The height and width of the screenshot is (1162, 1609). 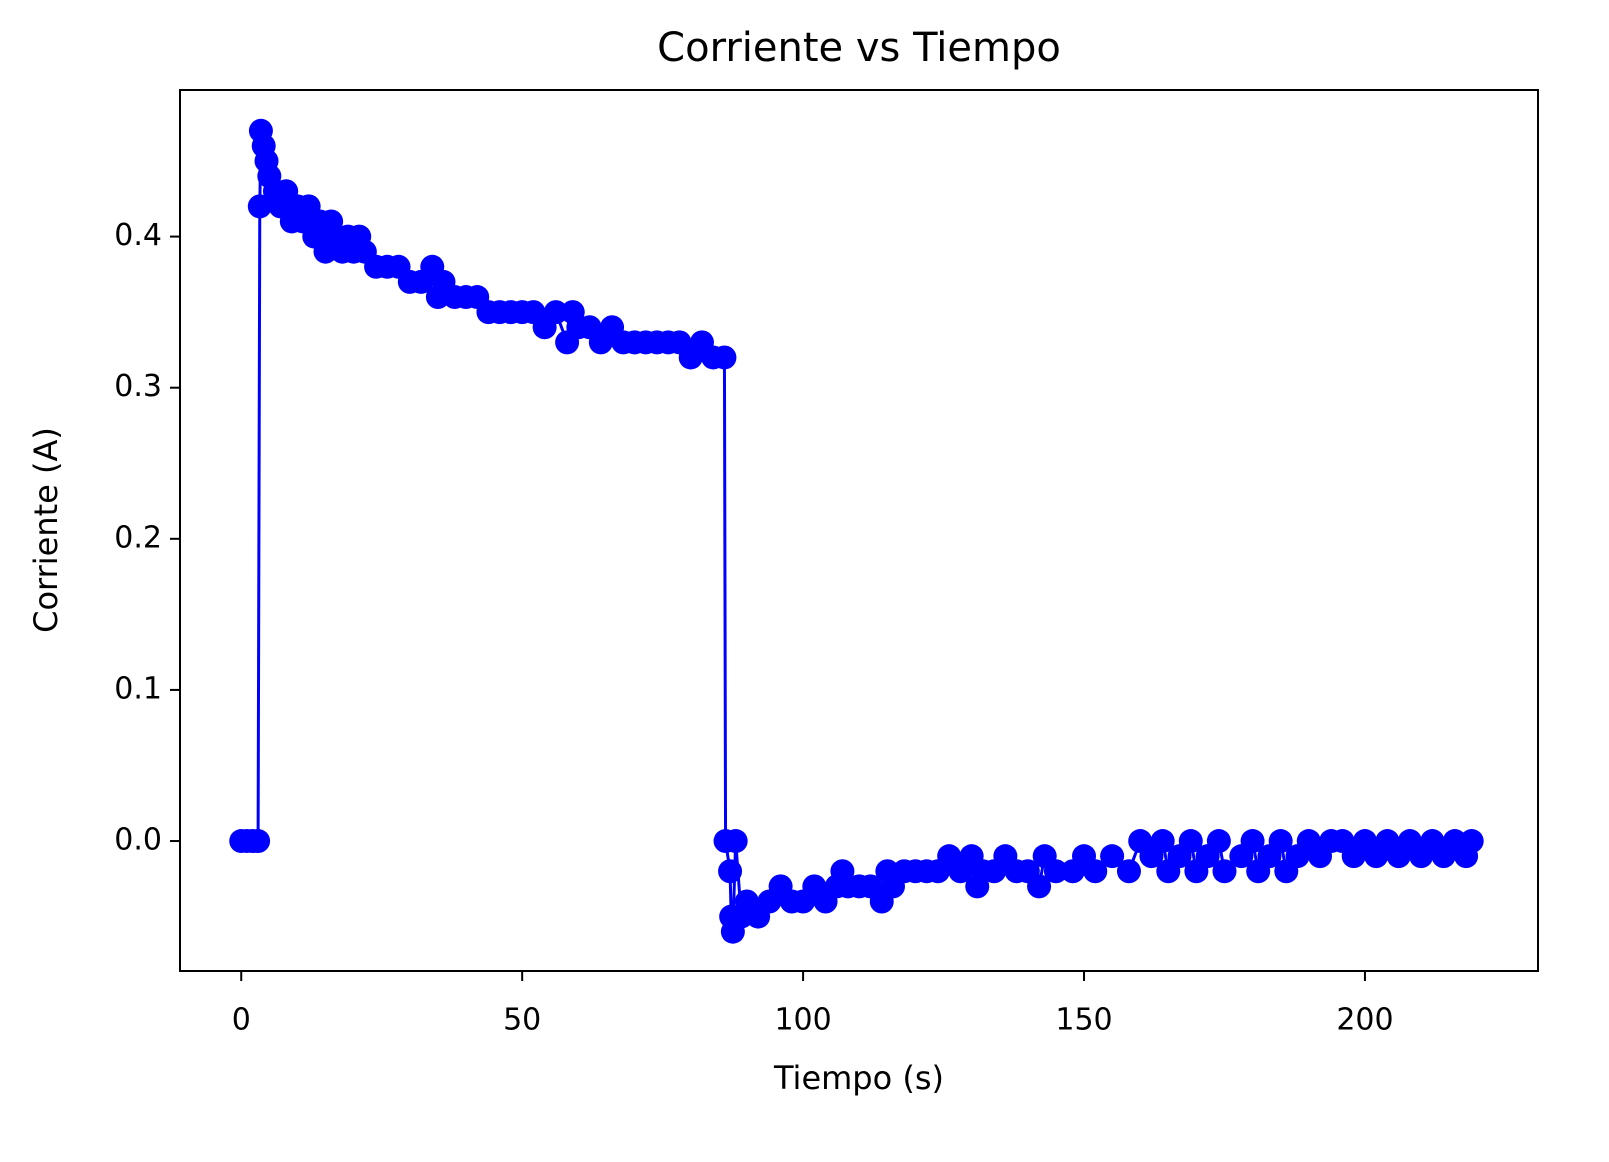 What do you see at coordinates (858, 1078) in the screenshot?
I see `x-axis-label: Tiempo (s)` at bounding box center [858, 1078].